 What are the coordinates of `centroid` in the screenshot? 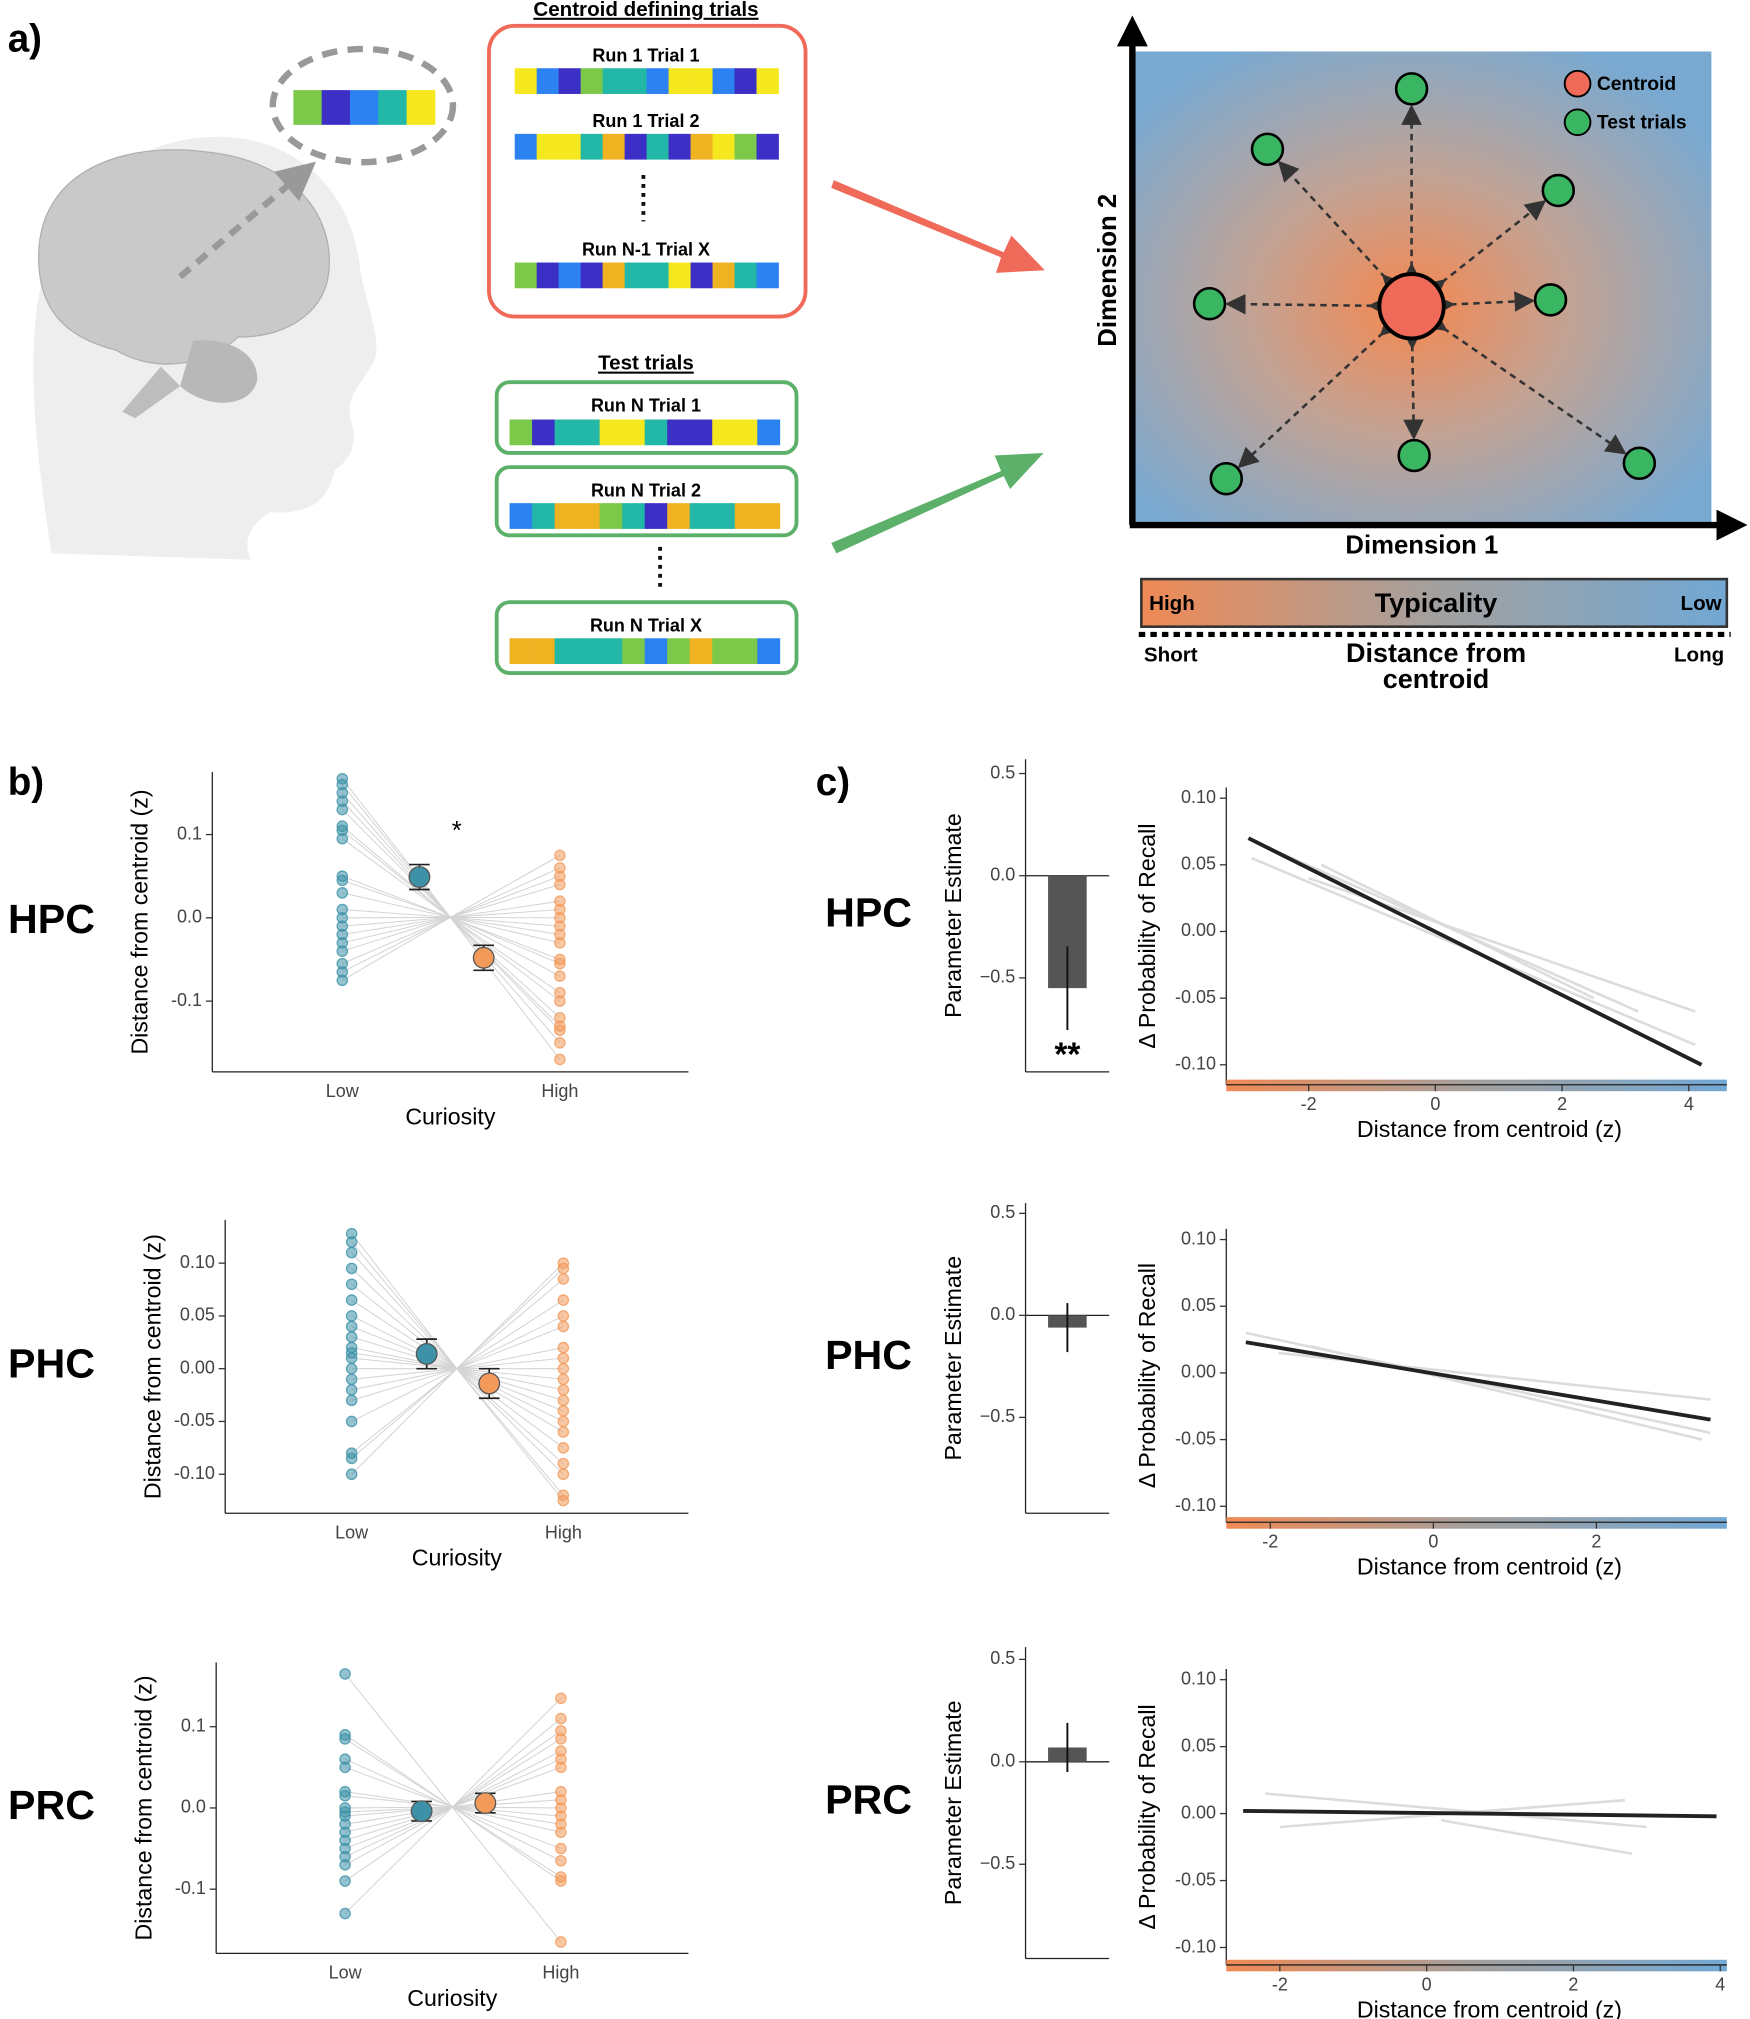 It's located at (1411, 306).